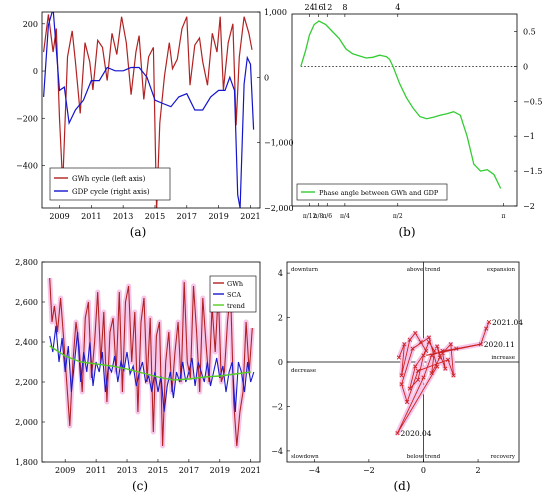 Image resolution: width=550 pixels, height=495 pixels. Describe the element at coordinates (155, 216) in the screenshot. I see `x-tick-label-a: 2015` at that location.